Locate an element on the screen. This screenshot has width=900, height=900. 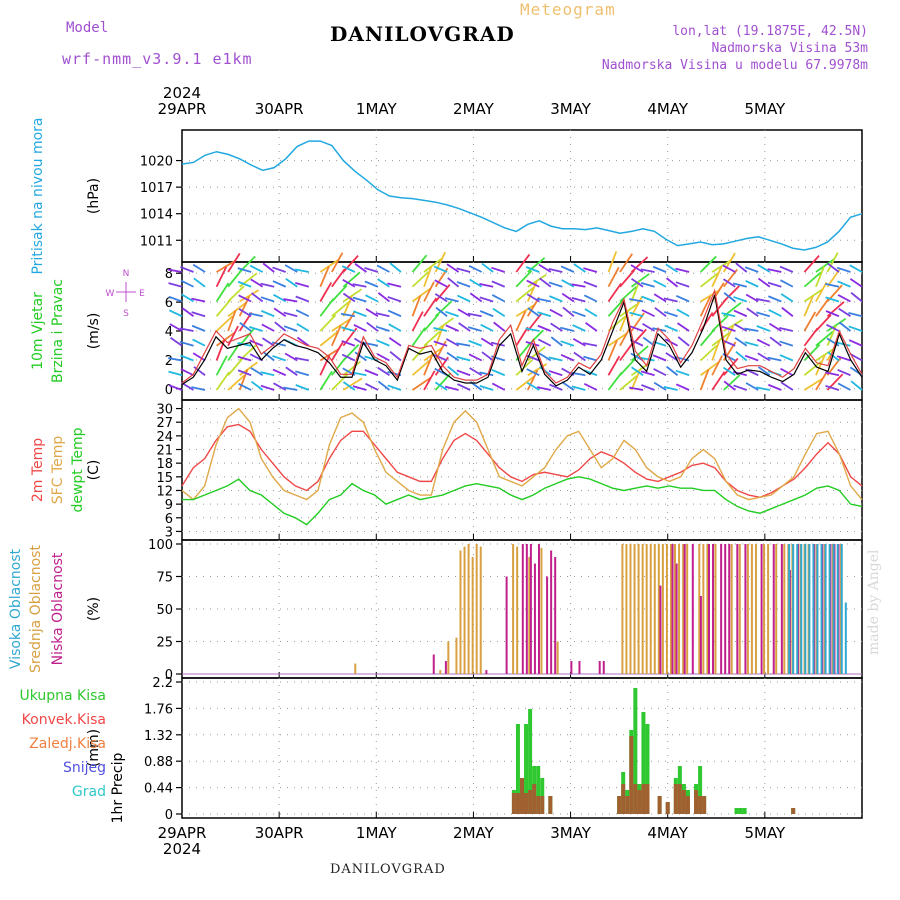
y-tick-label: 12 is located at coordinates (164, 491).